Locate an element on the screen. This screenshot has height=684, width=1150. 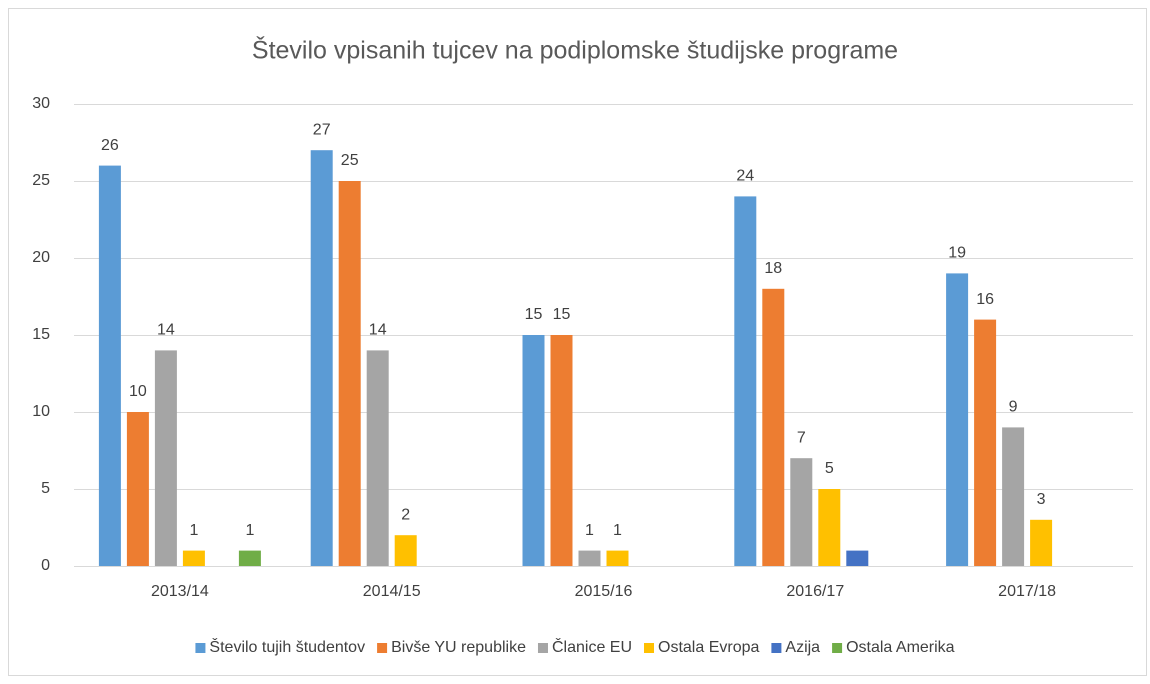
data-label: 26 is located at coordinates (110, 145).